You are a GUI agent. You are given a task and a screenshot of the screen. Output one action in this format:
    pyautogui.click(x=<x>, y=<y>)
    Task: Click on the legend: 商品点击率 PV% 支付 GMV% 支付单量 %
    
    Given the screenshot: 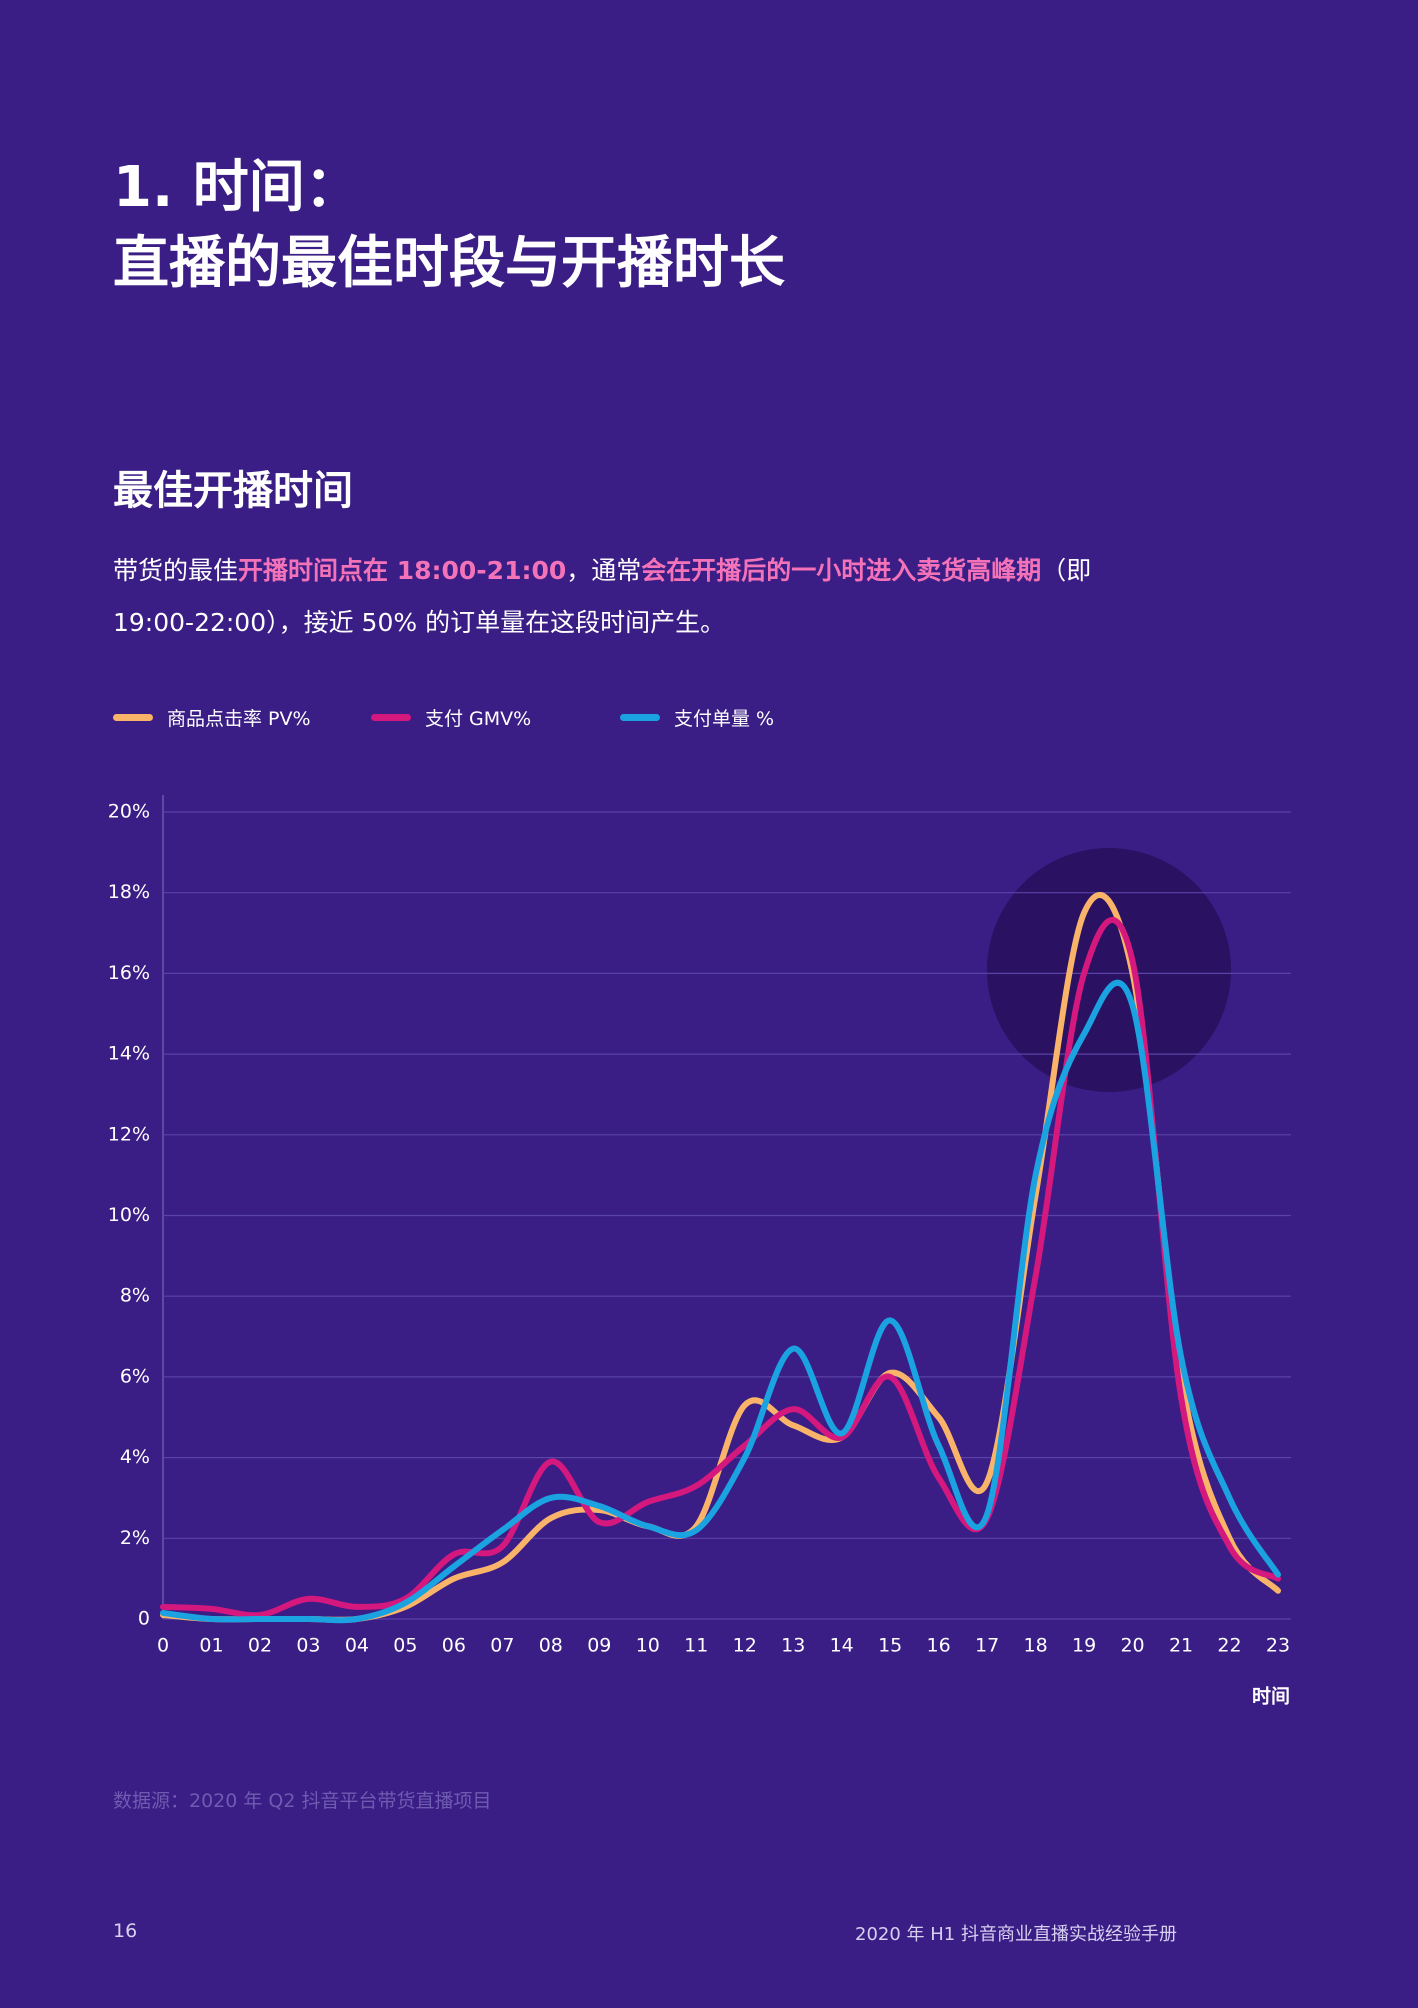 What is the action you would take?
    pyautogui.click(x=713, y=719)
    